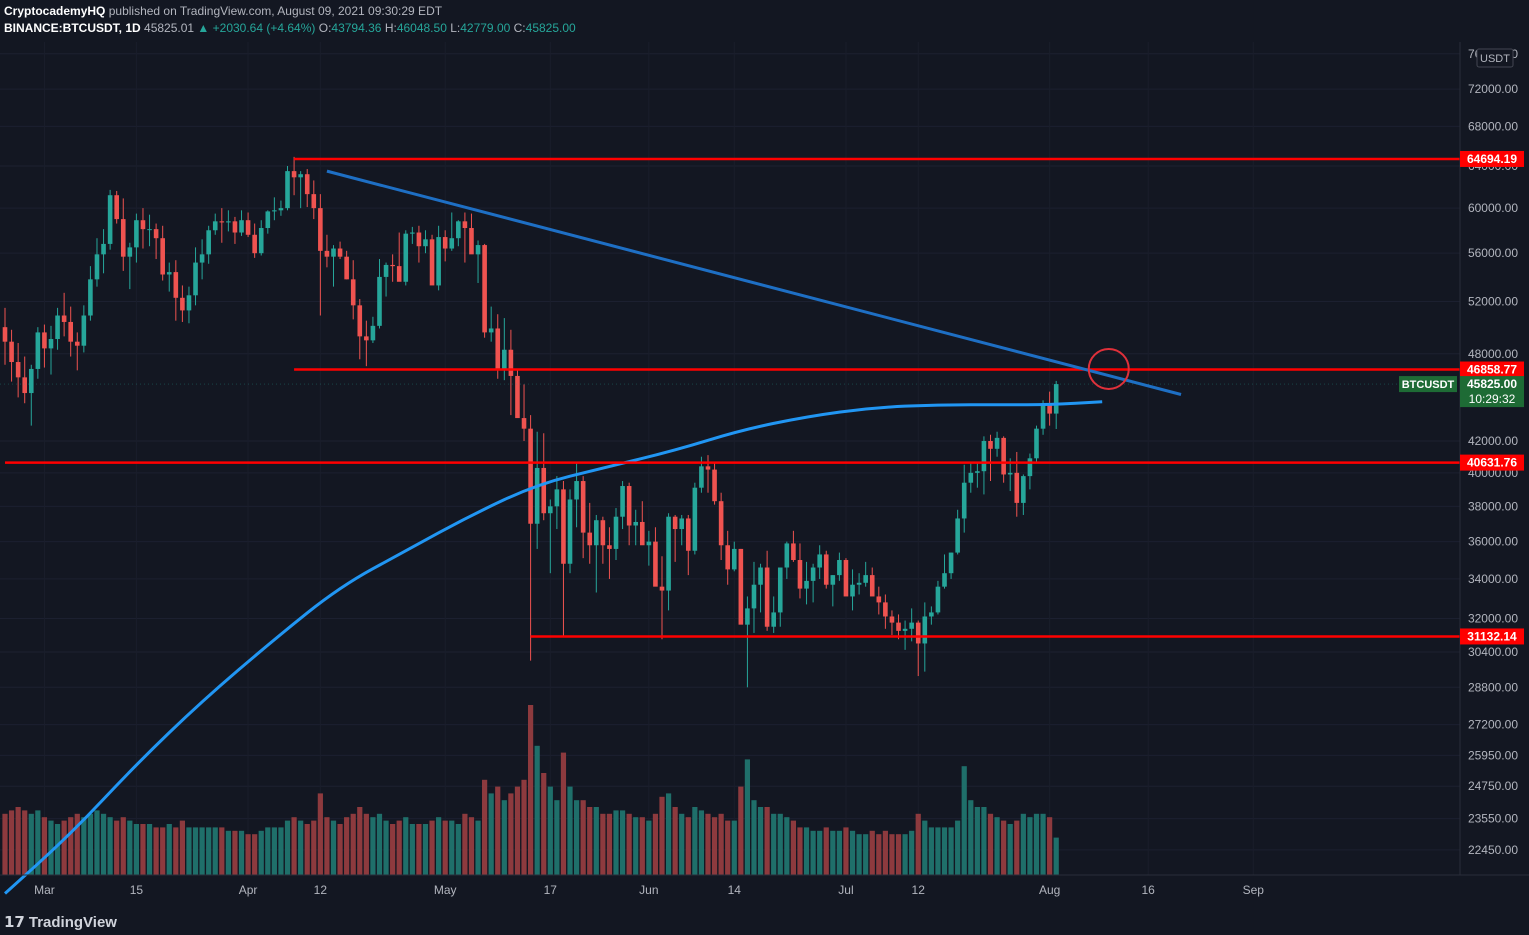  What do you see at coordinates (72, 922) in the screenshot?
I see `brand-name: TradingView` at bounding box center [72, 922].